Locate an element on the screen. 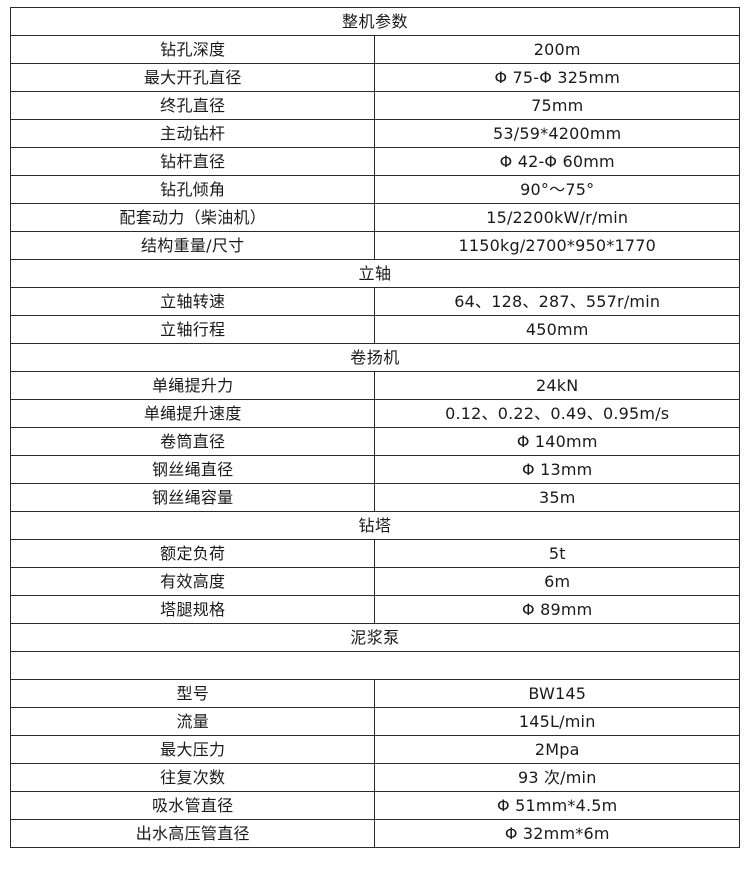 This screenshot has height=879, width=750. param-value: Φ 89mm is located at coordinates (557, 609).